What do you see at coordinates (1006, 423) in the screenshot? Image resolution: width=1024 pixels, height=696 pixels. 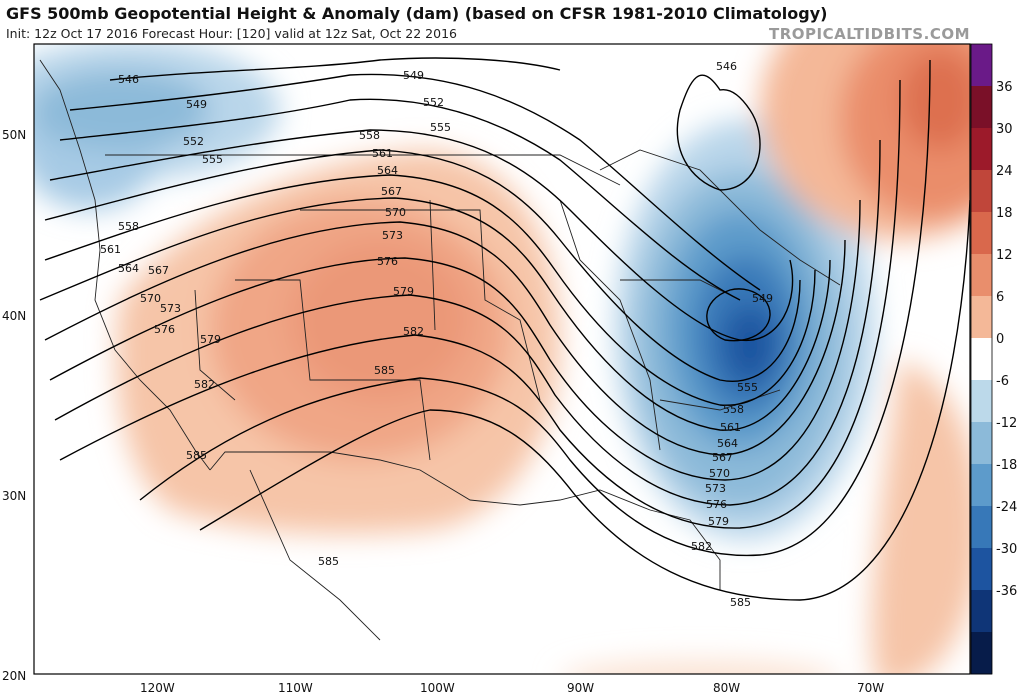 I see `colorbar-label: -12` at bounding box center [1006, 423].